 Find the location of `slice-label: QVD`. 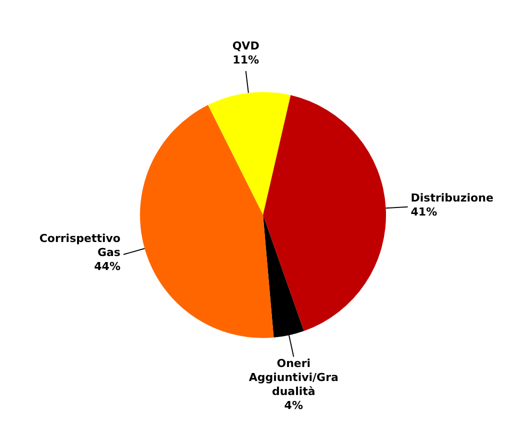

slice-label: QVD is located at coordinates (246, 45).